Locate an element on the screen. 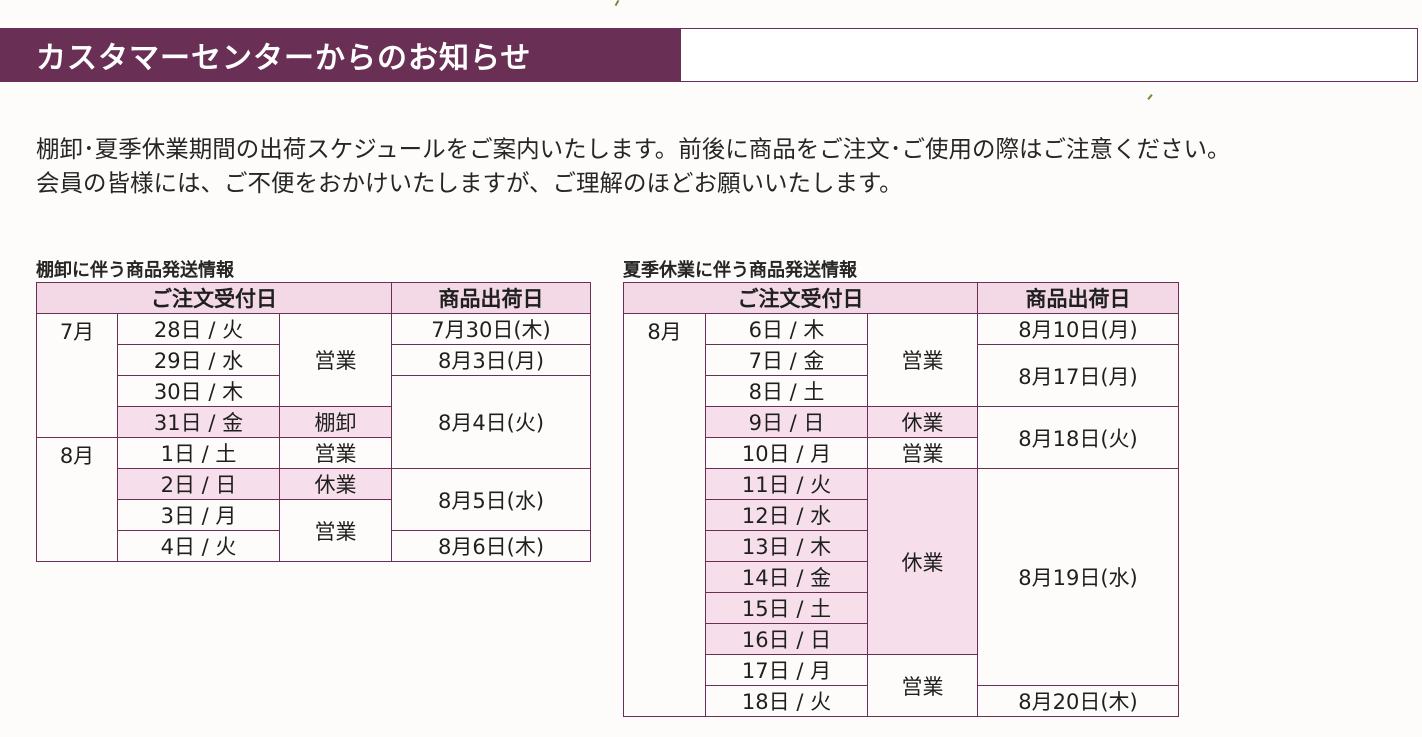 The image size is (1422, 737). ship-cell: 8月5日(水) is located at coordinates (491, 499).